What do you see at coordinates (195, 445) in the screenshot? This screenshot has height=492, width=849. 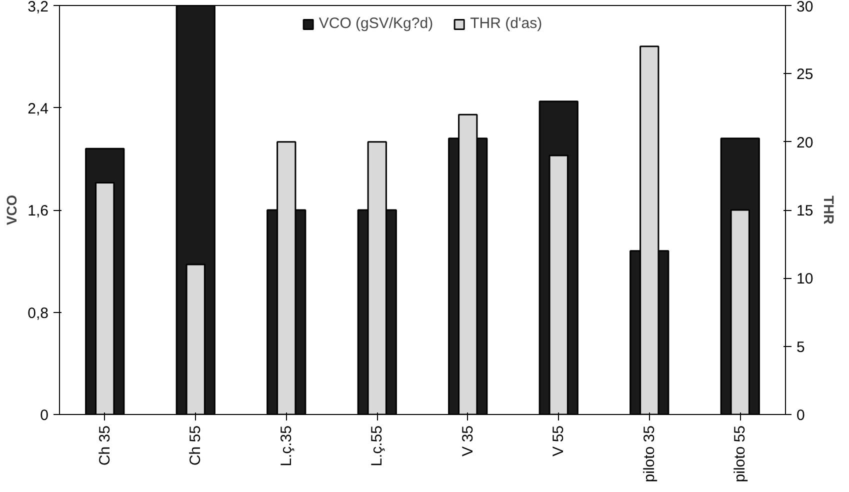 I see `x-tick-label: Ch 55` at bounding box center [195, 445].